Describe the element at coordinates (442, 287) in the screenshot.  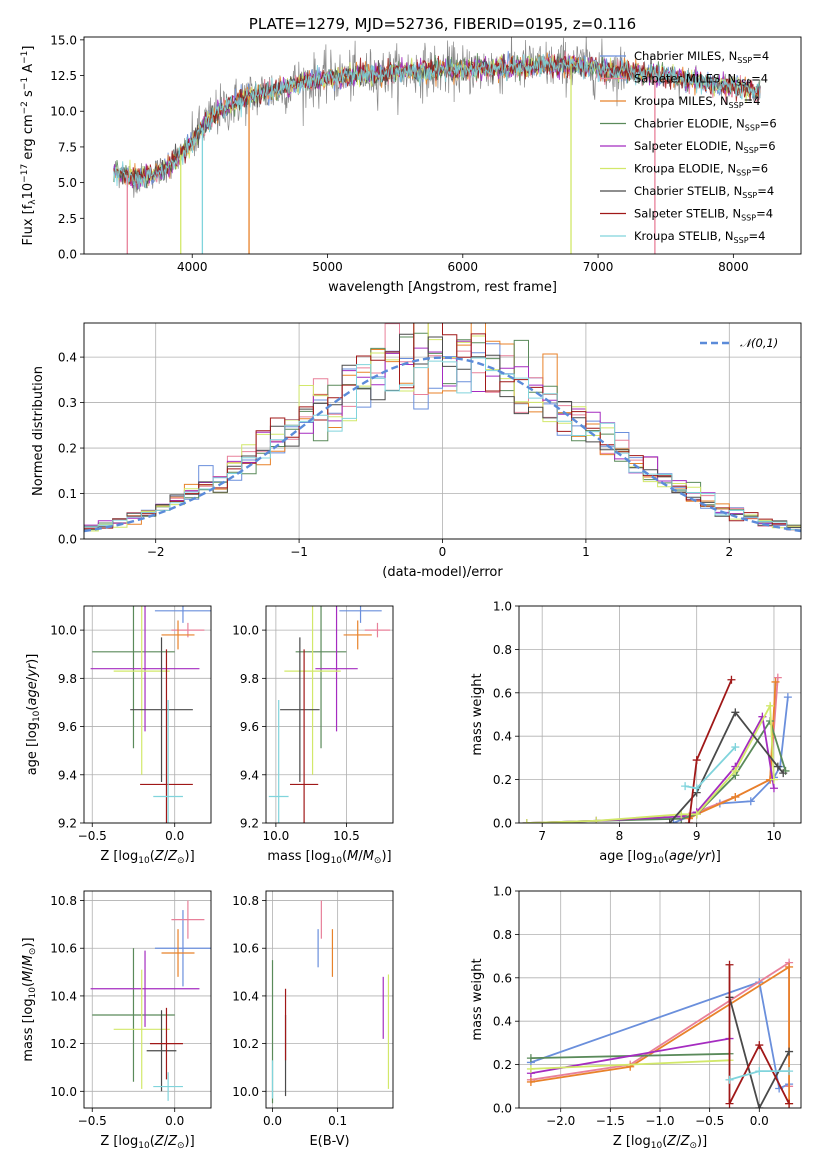
I see `x-axis-label: wavelength [Angstrom, rest frame]` at that location.